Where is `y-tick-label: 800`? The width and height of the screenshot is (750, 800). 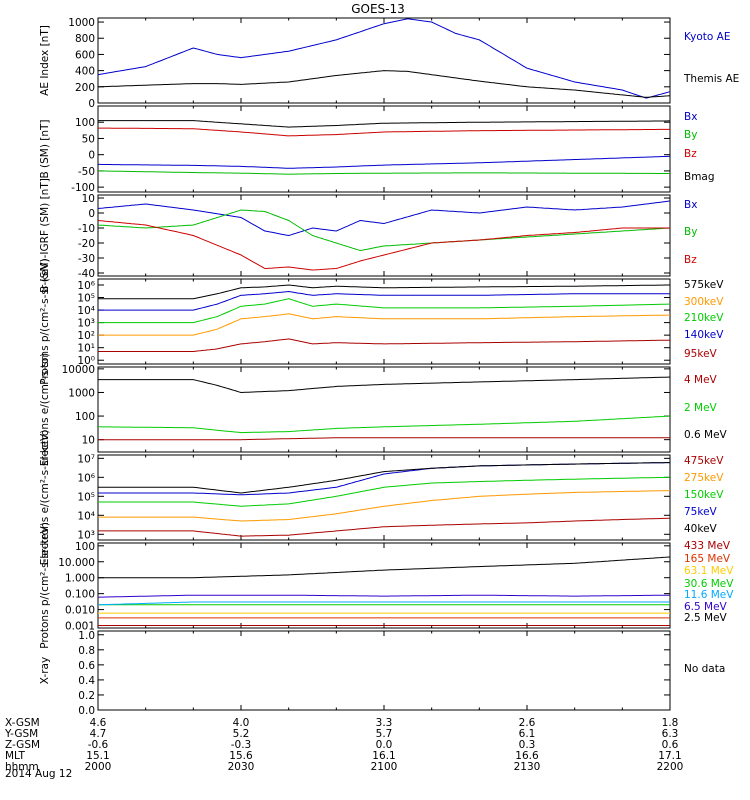 y-tick-label: 800 is located at coordinates (85, 39).